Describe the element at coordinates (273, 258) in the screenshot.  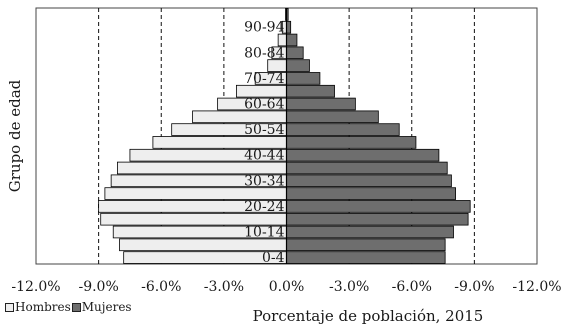
I see `category-label-0-4: 0-4` at that location.